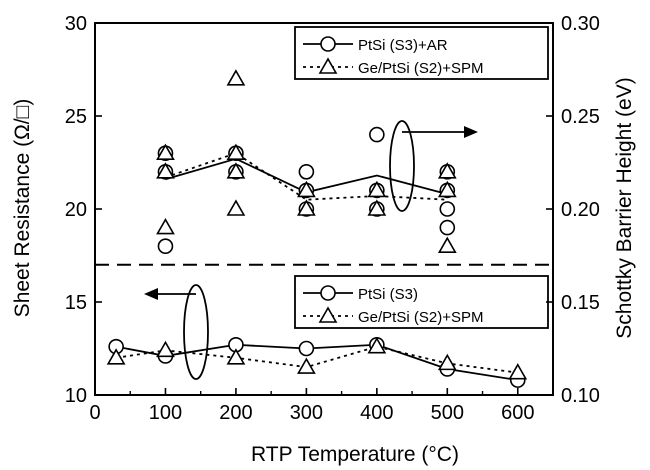 Image resolution: width=650 pixels, height=470 pixels. I want to click on y-axis-title-left: Sheet Resistance (Ω/□), so click(22, 208).